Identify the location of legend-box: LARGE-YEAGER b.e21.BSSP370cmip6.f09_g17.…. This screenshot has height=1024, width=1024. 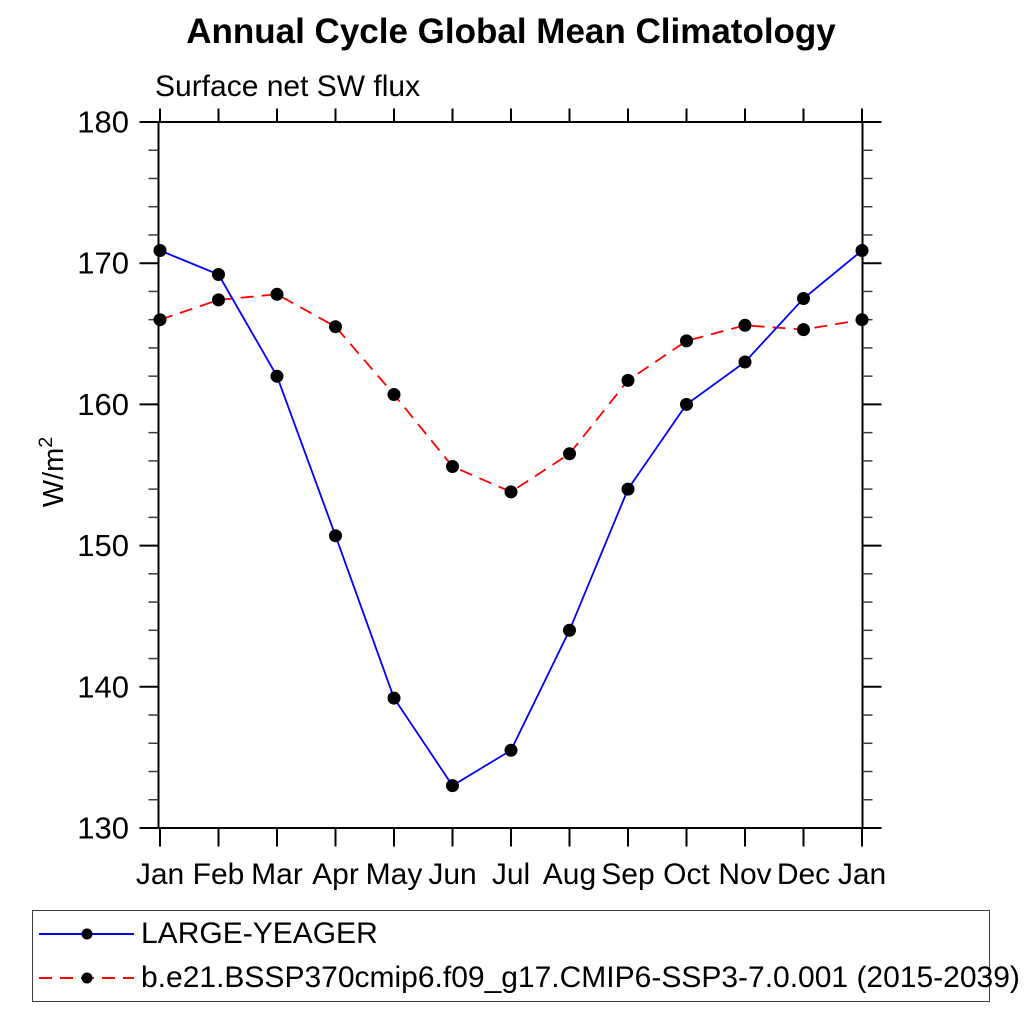
(526, 956).